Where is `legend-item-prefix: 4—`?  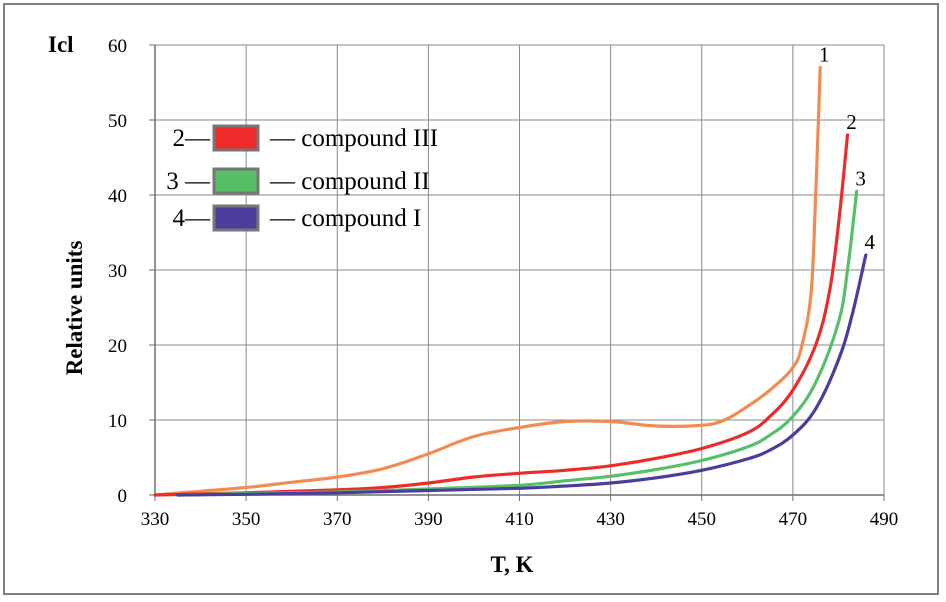 legend-item-prefix: 4— is located at coordinates (192, 218).